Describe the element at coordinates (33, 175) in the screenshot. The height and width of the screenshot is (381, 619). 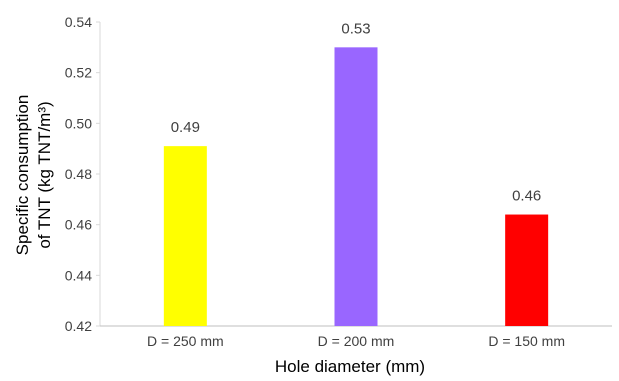
I see `y-axis-title: Specific consumption of TNT (kg TNT/m³)` at that location.